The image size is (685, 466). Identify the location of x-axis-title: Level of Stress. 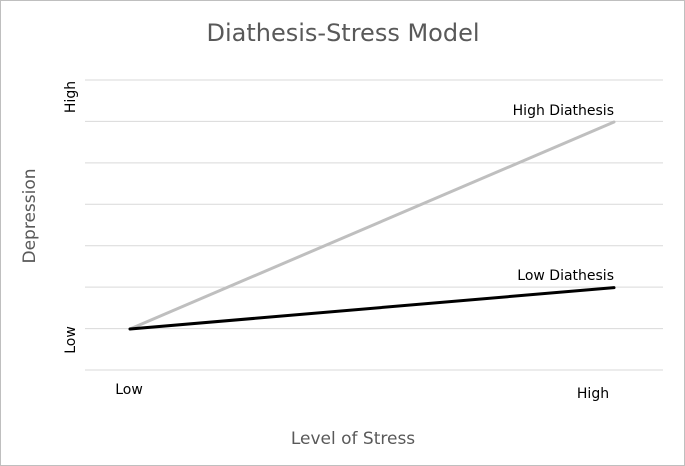
(353, 439).